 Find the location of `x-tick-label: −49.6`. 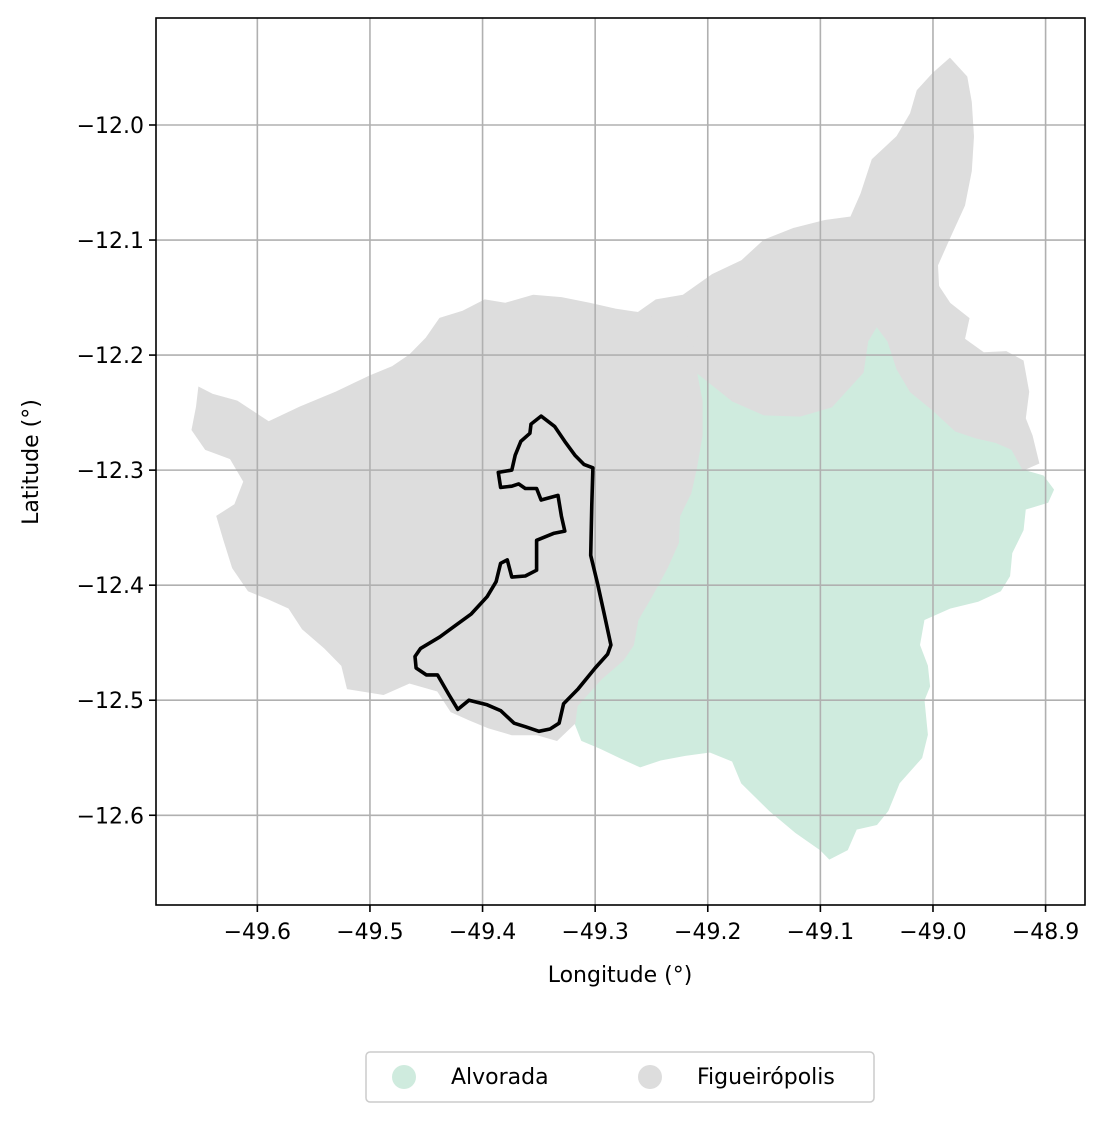

x-tick-label: −49.6 is located at coordinates (257, 932).